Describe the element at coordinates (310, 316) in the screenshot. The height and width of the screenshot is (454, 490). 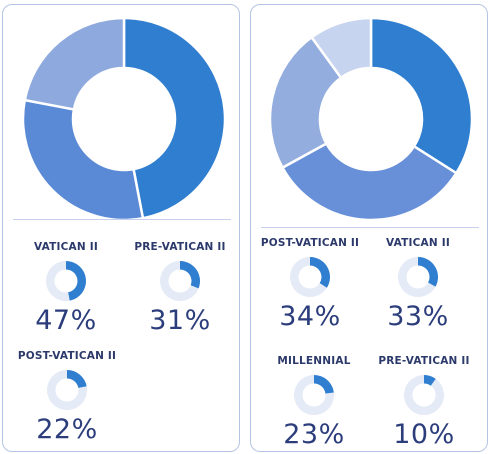
I see `item-percent: 34%` at that location.